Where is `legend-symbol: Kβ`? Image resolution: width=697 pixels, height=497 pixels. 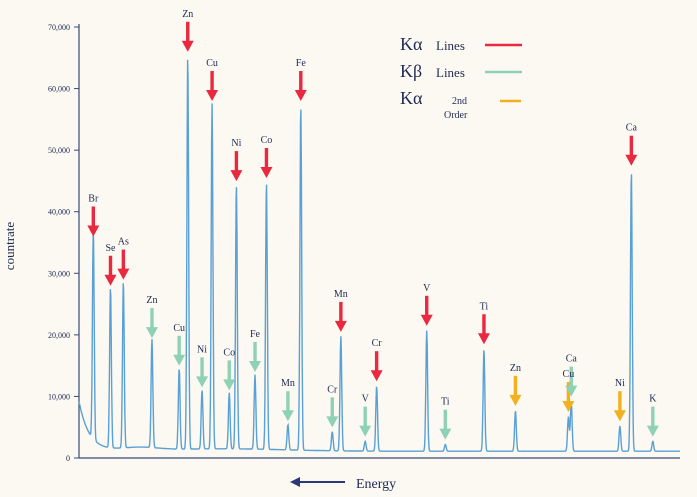 legend-symbol: Kβ is located at coordinates (411, 71).